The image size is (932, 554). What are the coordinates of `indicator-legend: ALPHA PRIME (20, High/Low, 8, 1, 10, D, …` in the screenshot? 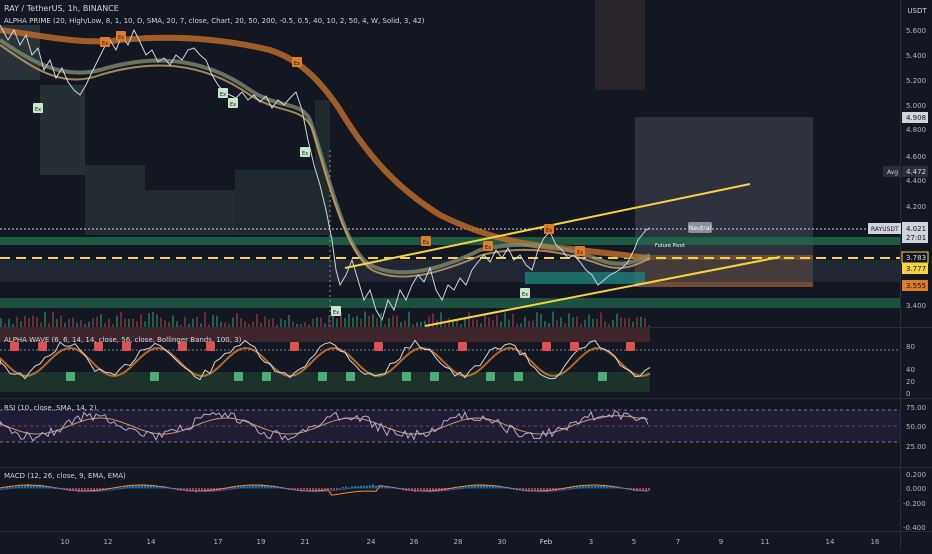 It's located at (214, 21).